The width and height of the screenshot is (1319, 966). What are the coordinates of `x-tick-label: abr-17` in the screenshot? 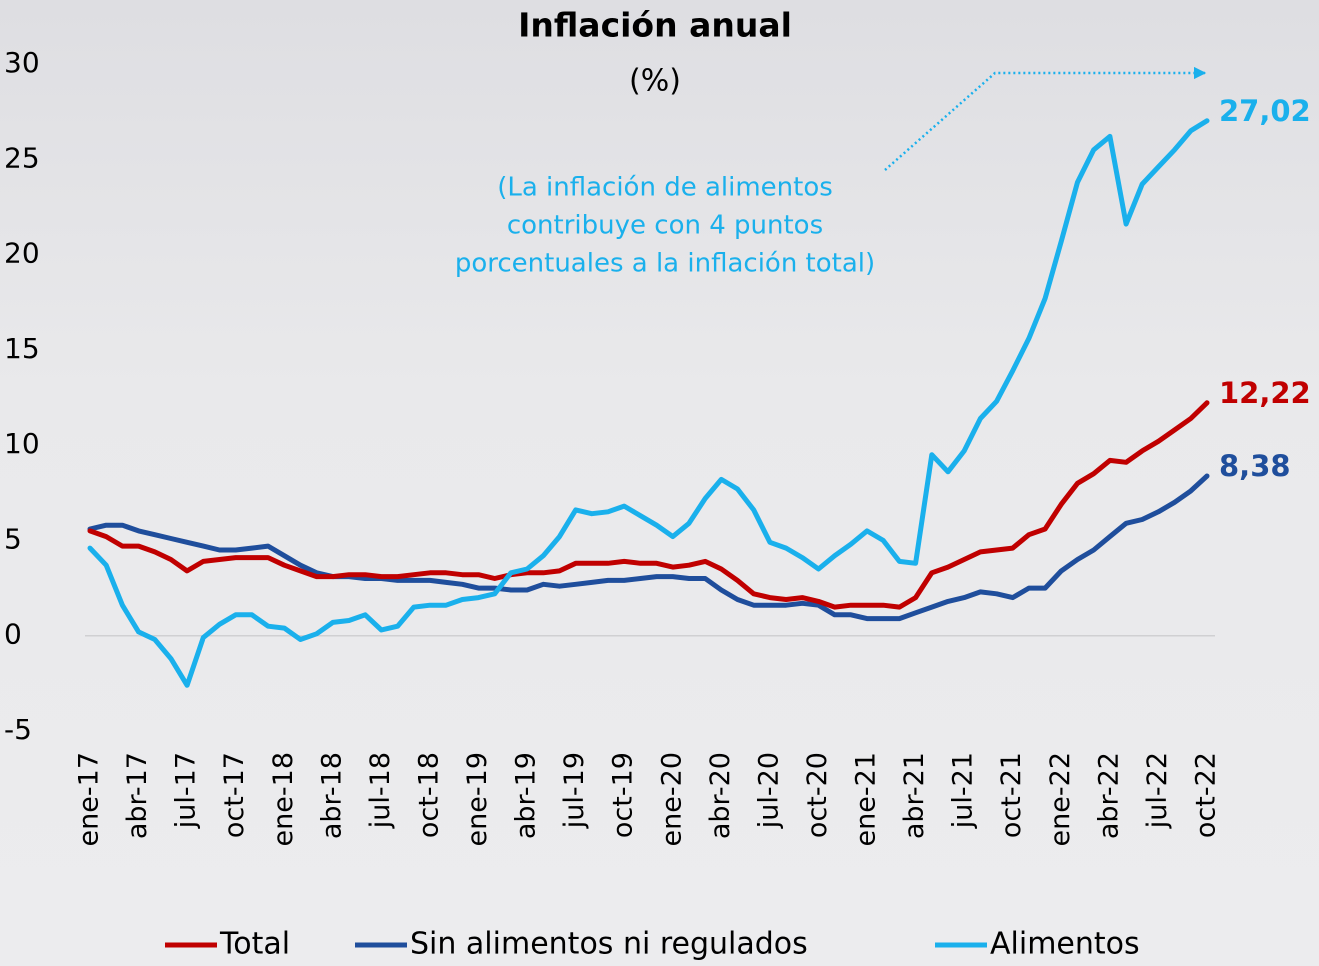 It's located at (137, 795).